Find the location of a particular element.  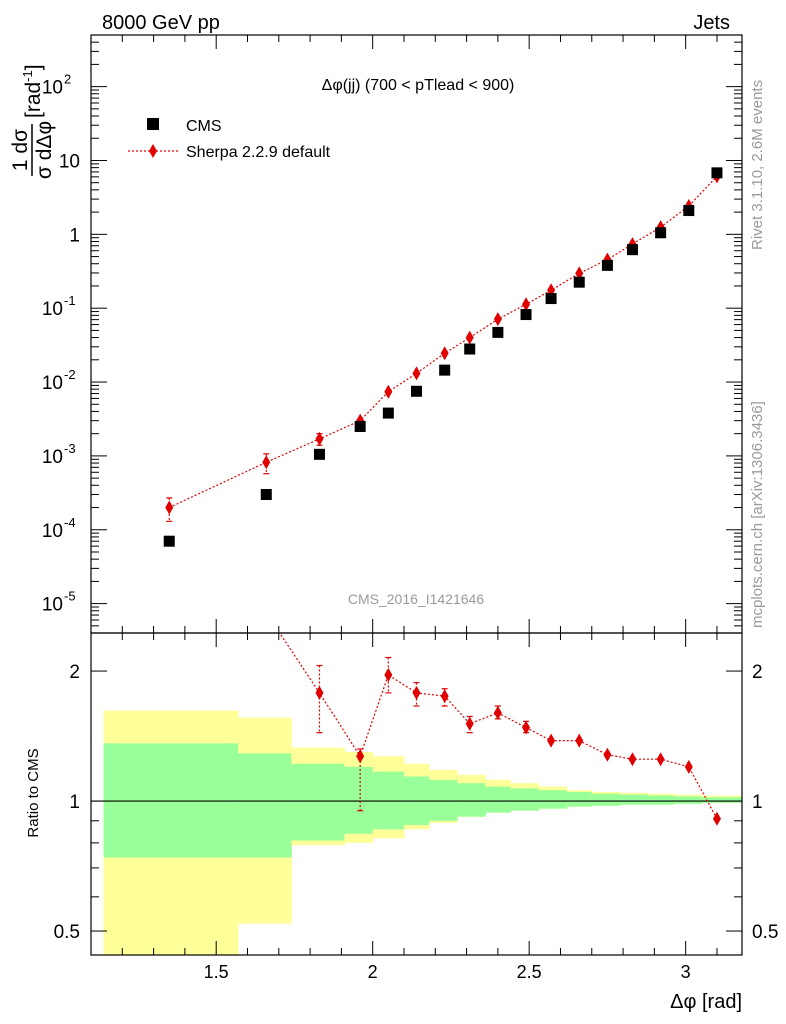

y-label-unit: [rad-1] is located at coordinates (32, 91).